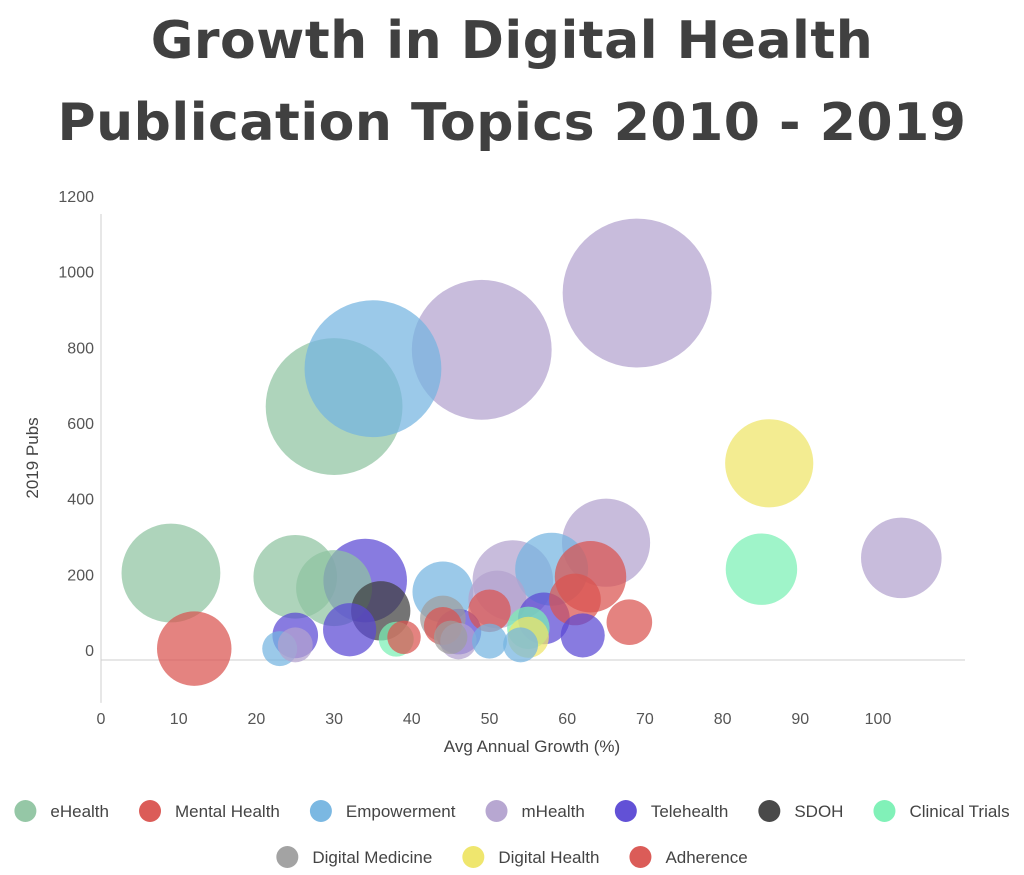 This screenshot has height=875, width=1024. I want to click on legend-label: SDOH, so click(818, 811).